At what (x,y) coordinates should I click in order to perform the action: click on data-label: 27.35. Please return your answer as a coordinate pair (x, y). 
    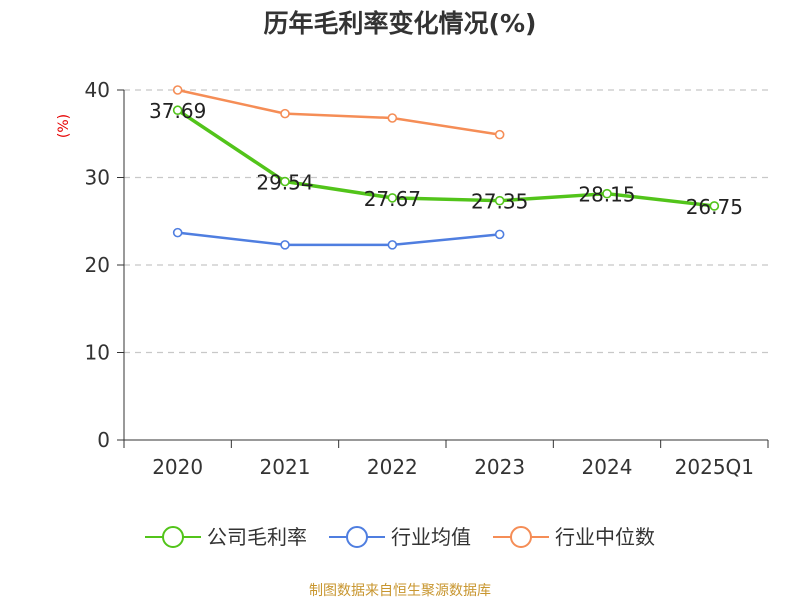
    Looking at the image, I should click on (499, 202).